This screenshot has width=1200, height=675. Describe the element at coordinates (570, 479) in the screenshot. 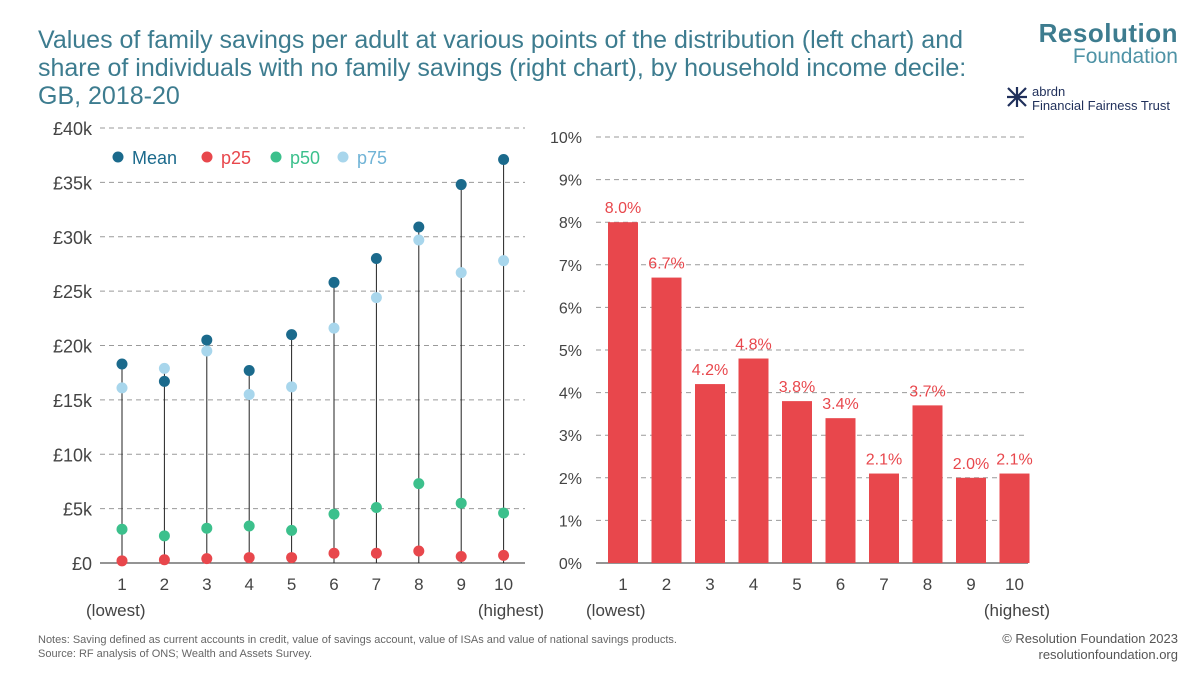

I see `right-y-tick-label: 2%` at that location.